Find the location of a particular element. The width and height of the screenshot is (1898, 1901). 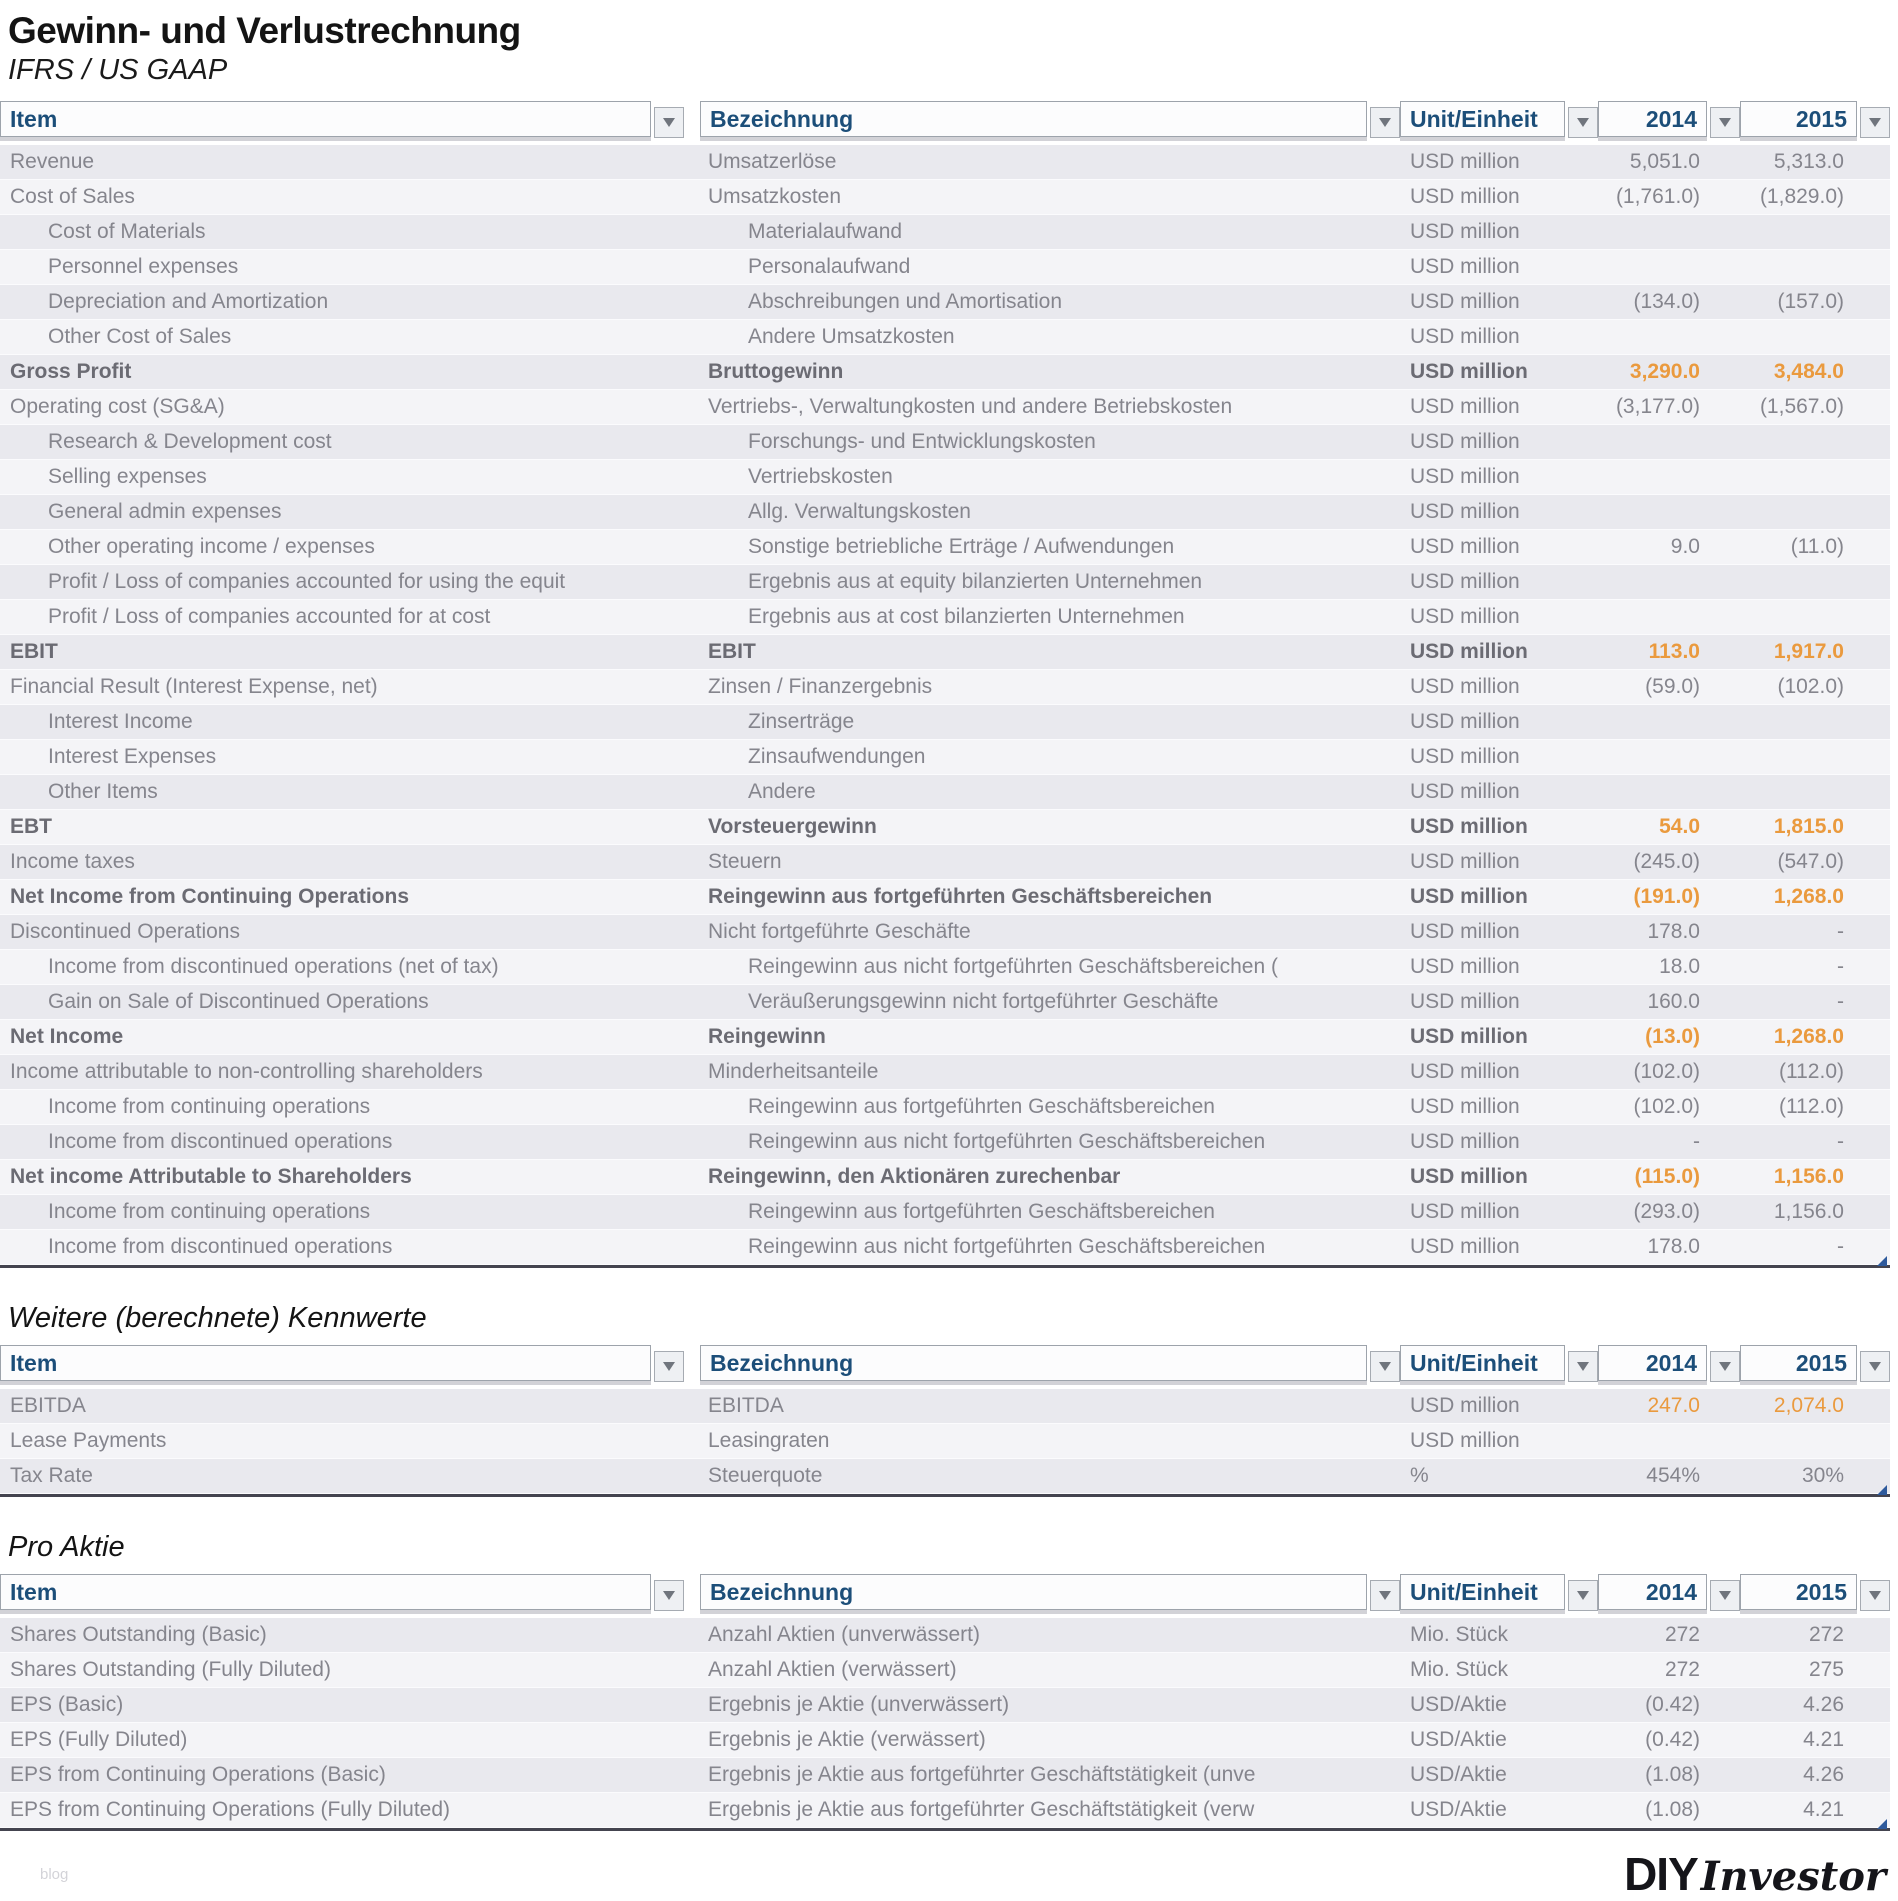

cell-2015: (102.0) is located at coordinates (1810, 686).